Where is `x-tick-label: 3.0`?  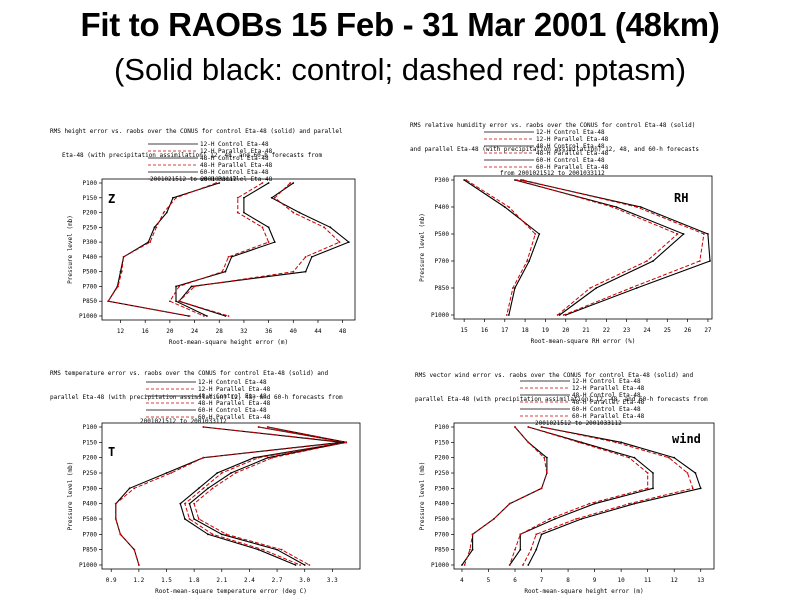
x-tick-label: 3.0 is located at coordinates (304, 580).